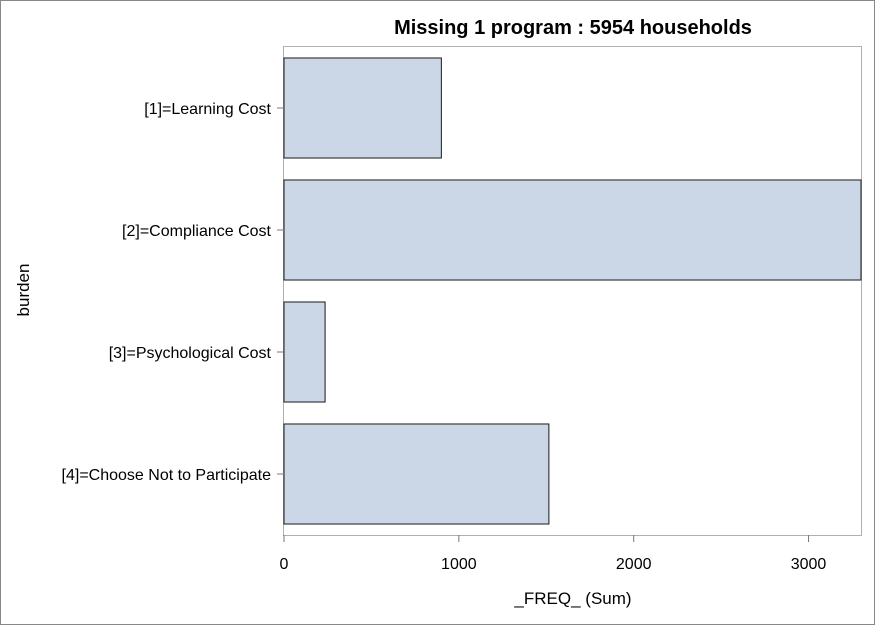 The width and height of the screenshot is (875, 630). I want to click on x-axis-ticks: 0 1000 2000 3000, so click(553, 554).